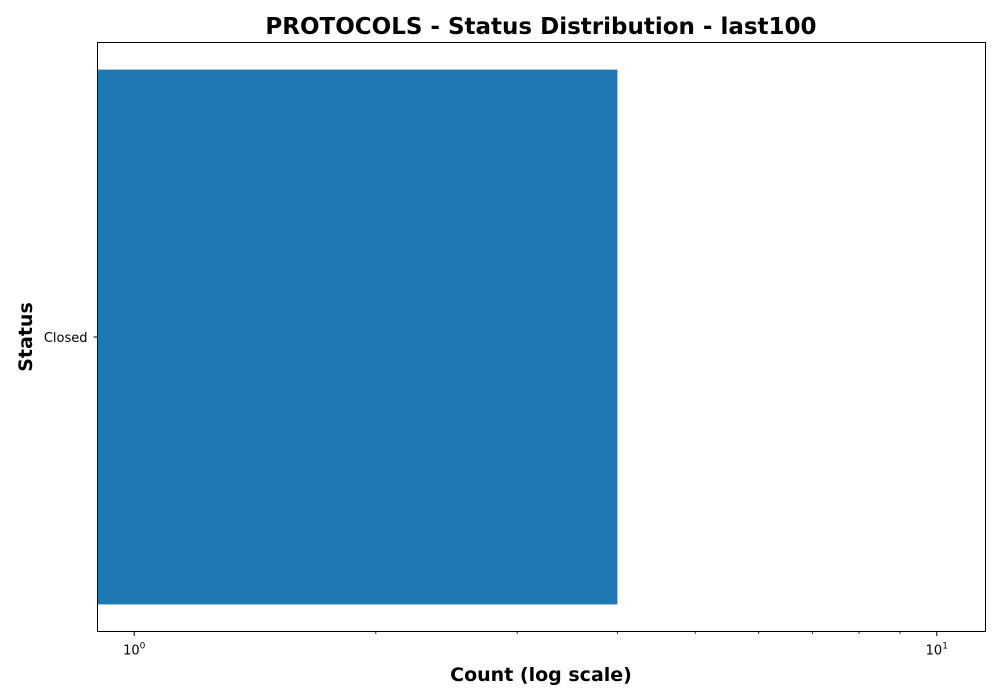  What do you see at coordinates (134, 650) in the screenshot?
I see `x-tick-label: 100` at bounding box center [134, 650].